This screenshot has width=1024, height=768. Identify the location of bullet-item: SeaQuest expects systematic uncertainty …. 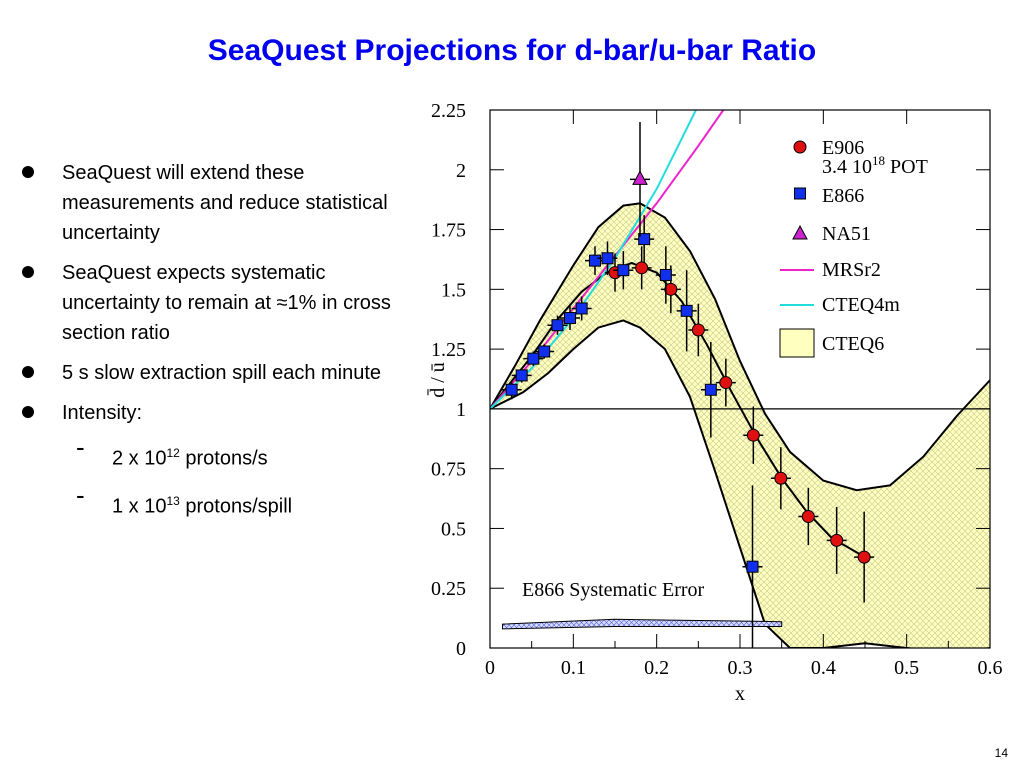
(207, 303).